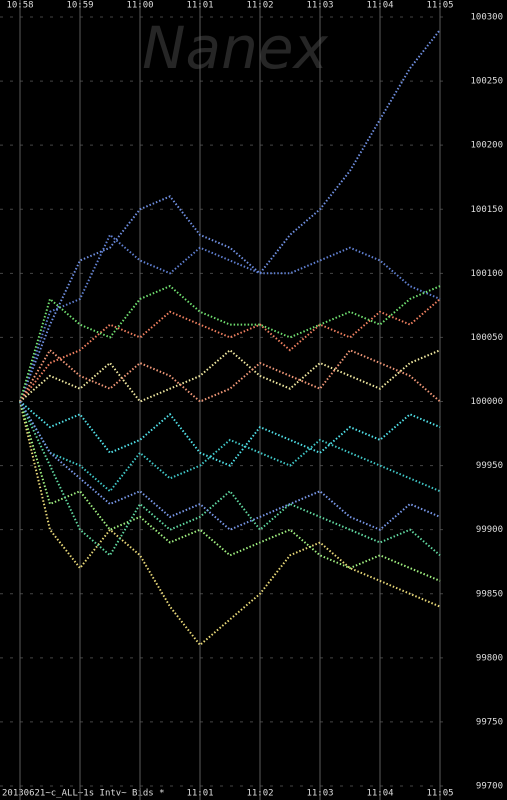 The height and width of the screenshot is (800, 507). I want to click on y-tick-label: 99750, so click(489, 722).